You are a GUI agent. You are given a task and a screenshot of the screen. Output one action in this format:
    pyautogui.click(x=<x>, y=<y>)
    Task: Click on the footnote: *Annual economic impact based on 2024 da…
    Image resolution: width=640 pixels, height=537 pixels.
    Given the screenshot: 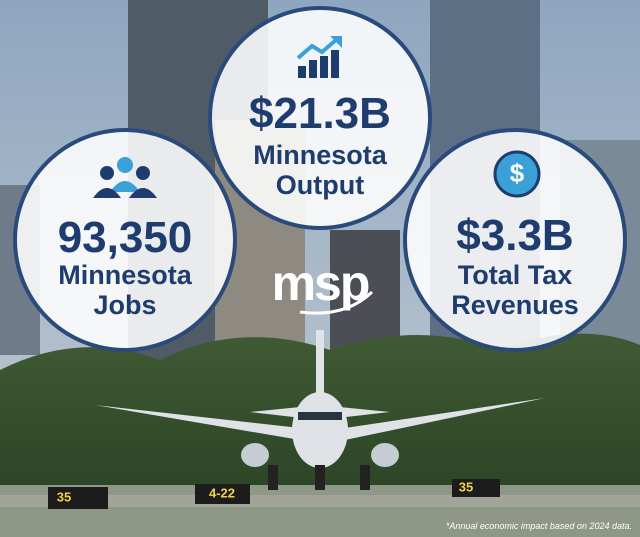 What is the action you would take?
    pyautogui.click(x=539, y=526)
    